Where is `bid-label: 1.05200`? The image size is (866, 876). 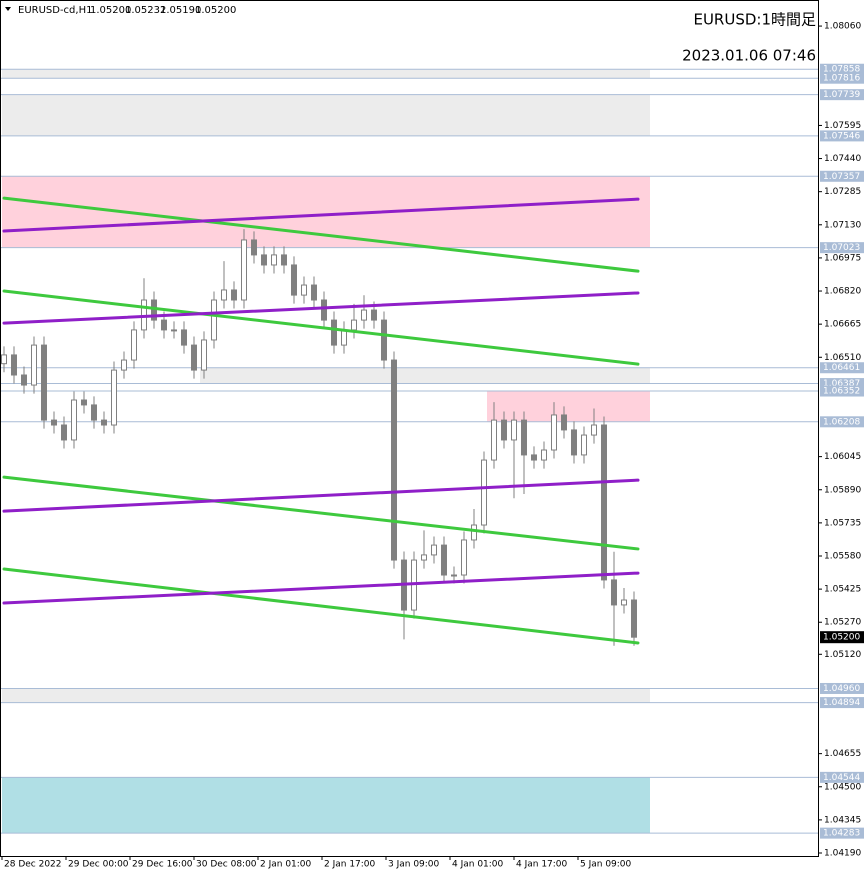
bid-label: 1.05200 is located at coordinates (841, 638).